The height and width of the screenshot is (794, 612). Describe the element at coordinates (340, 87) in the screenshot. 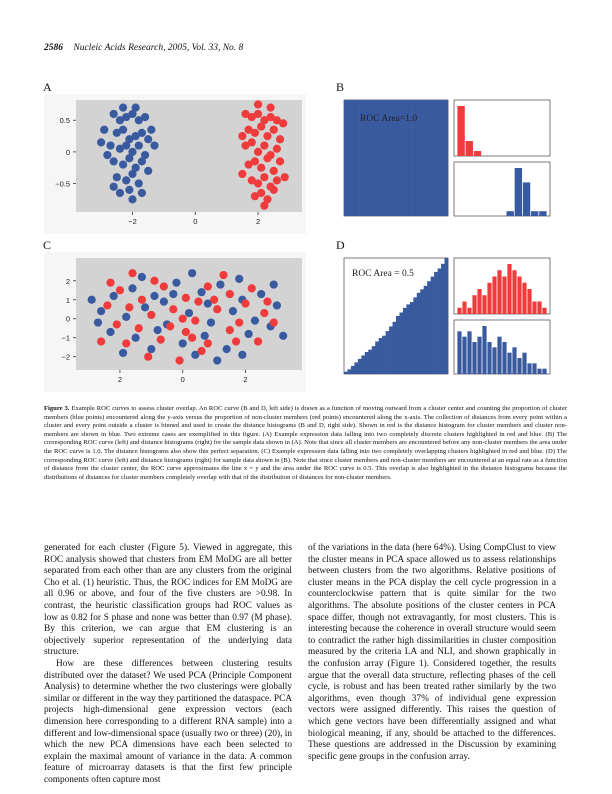

I see `panel-label-b: B` at that location.